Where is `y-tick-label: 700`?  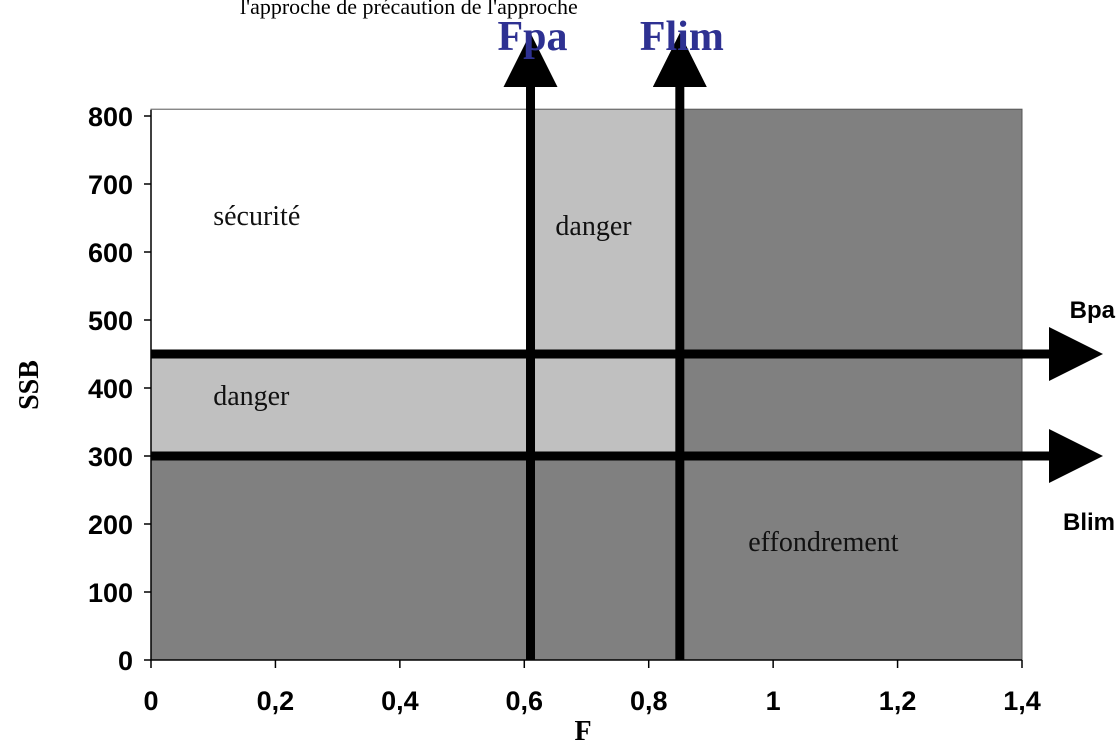 y-tick-label: 700 is located at coordinates (110, 185).